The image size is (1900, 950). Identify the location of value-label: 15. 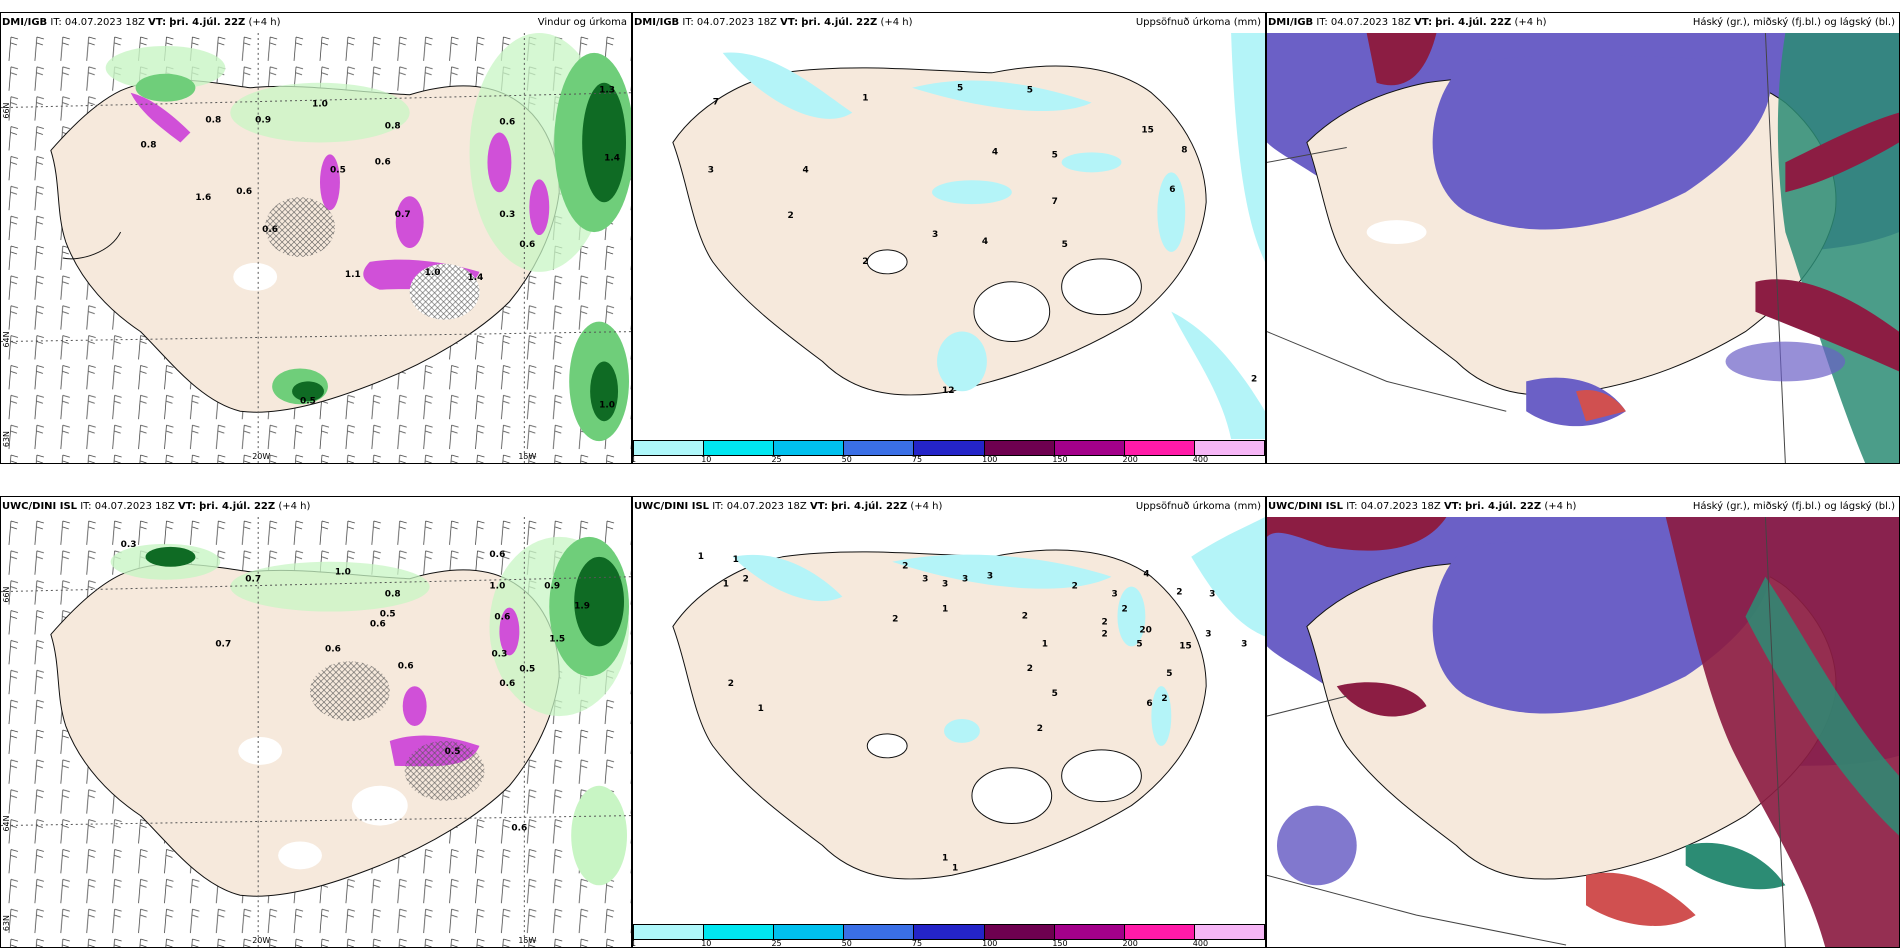
(1147, 131).